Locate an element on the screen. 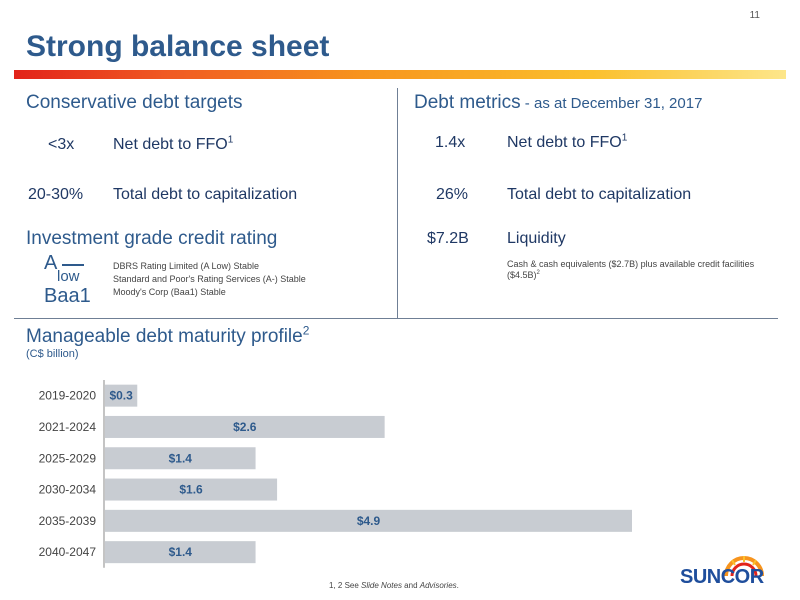 This screenshot has width=800, height=600. rating-baa1: Baa1 is located at coordinates (67, 296).